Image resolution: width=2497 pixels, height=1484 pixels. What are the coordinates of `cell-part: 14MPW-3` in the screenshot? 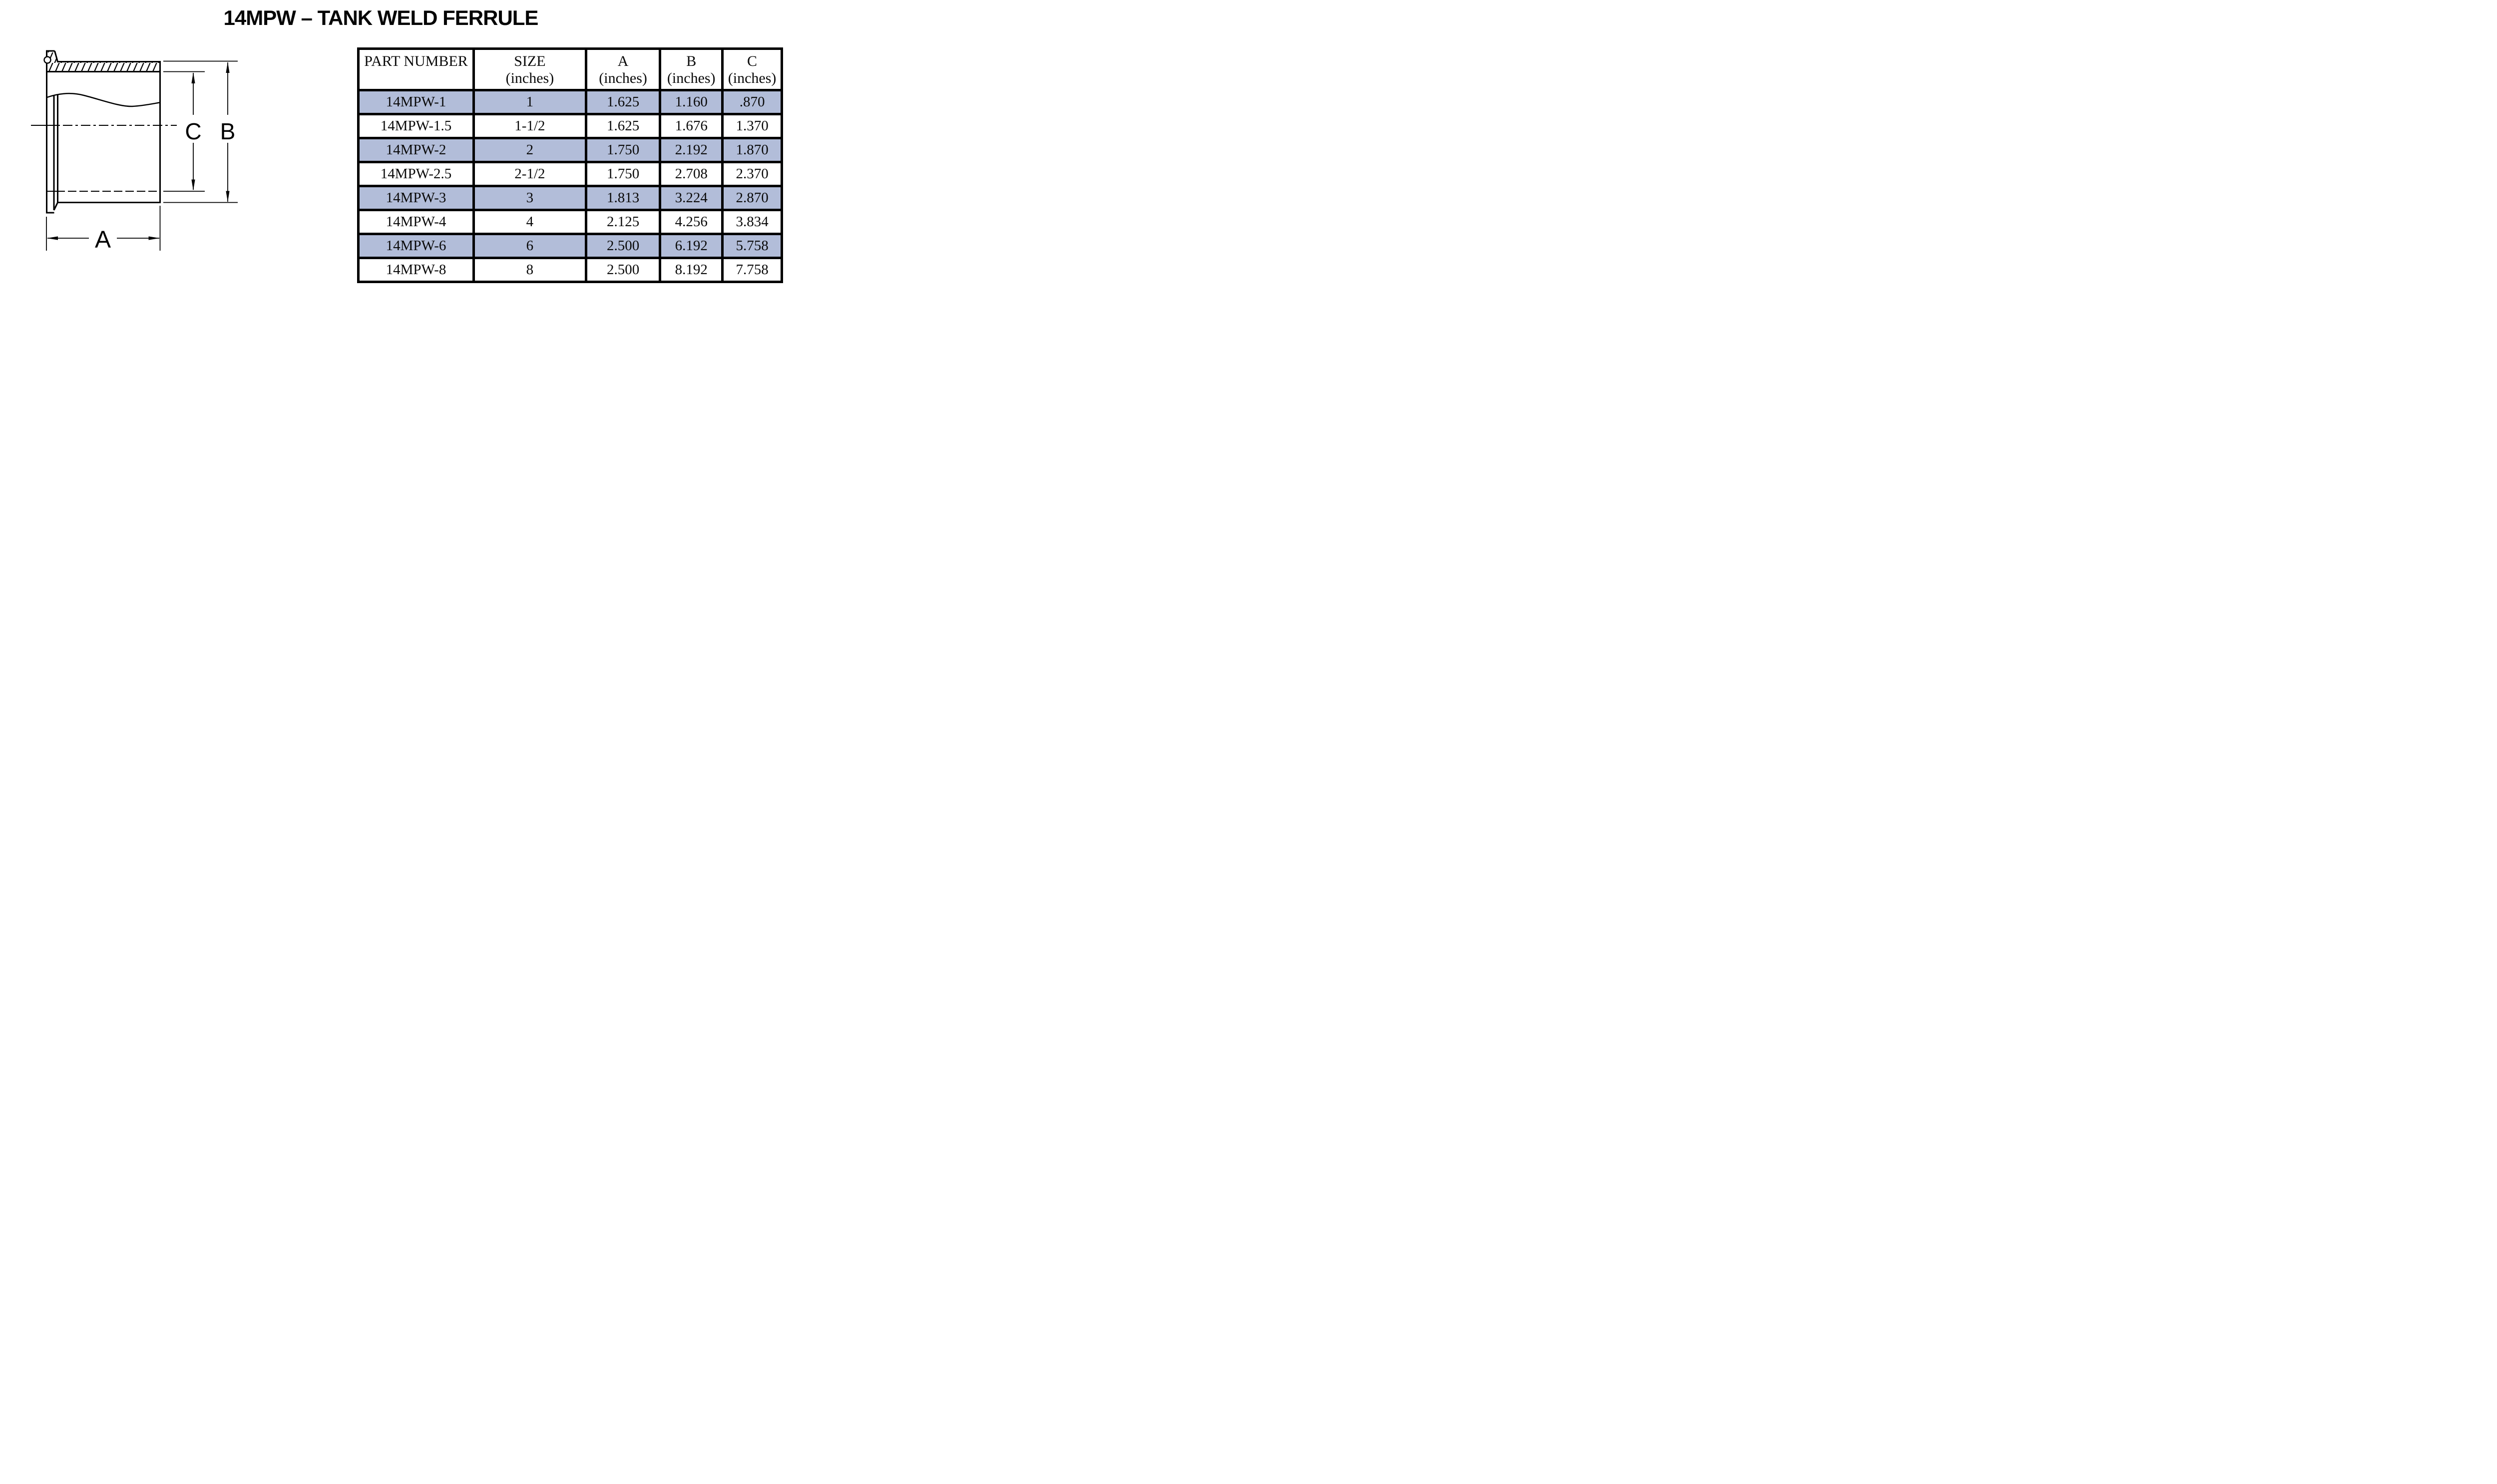 It's located at (416, 198).